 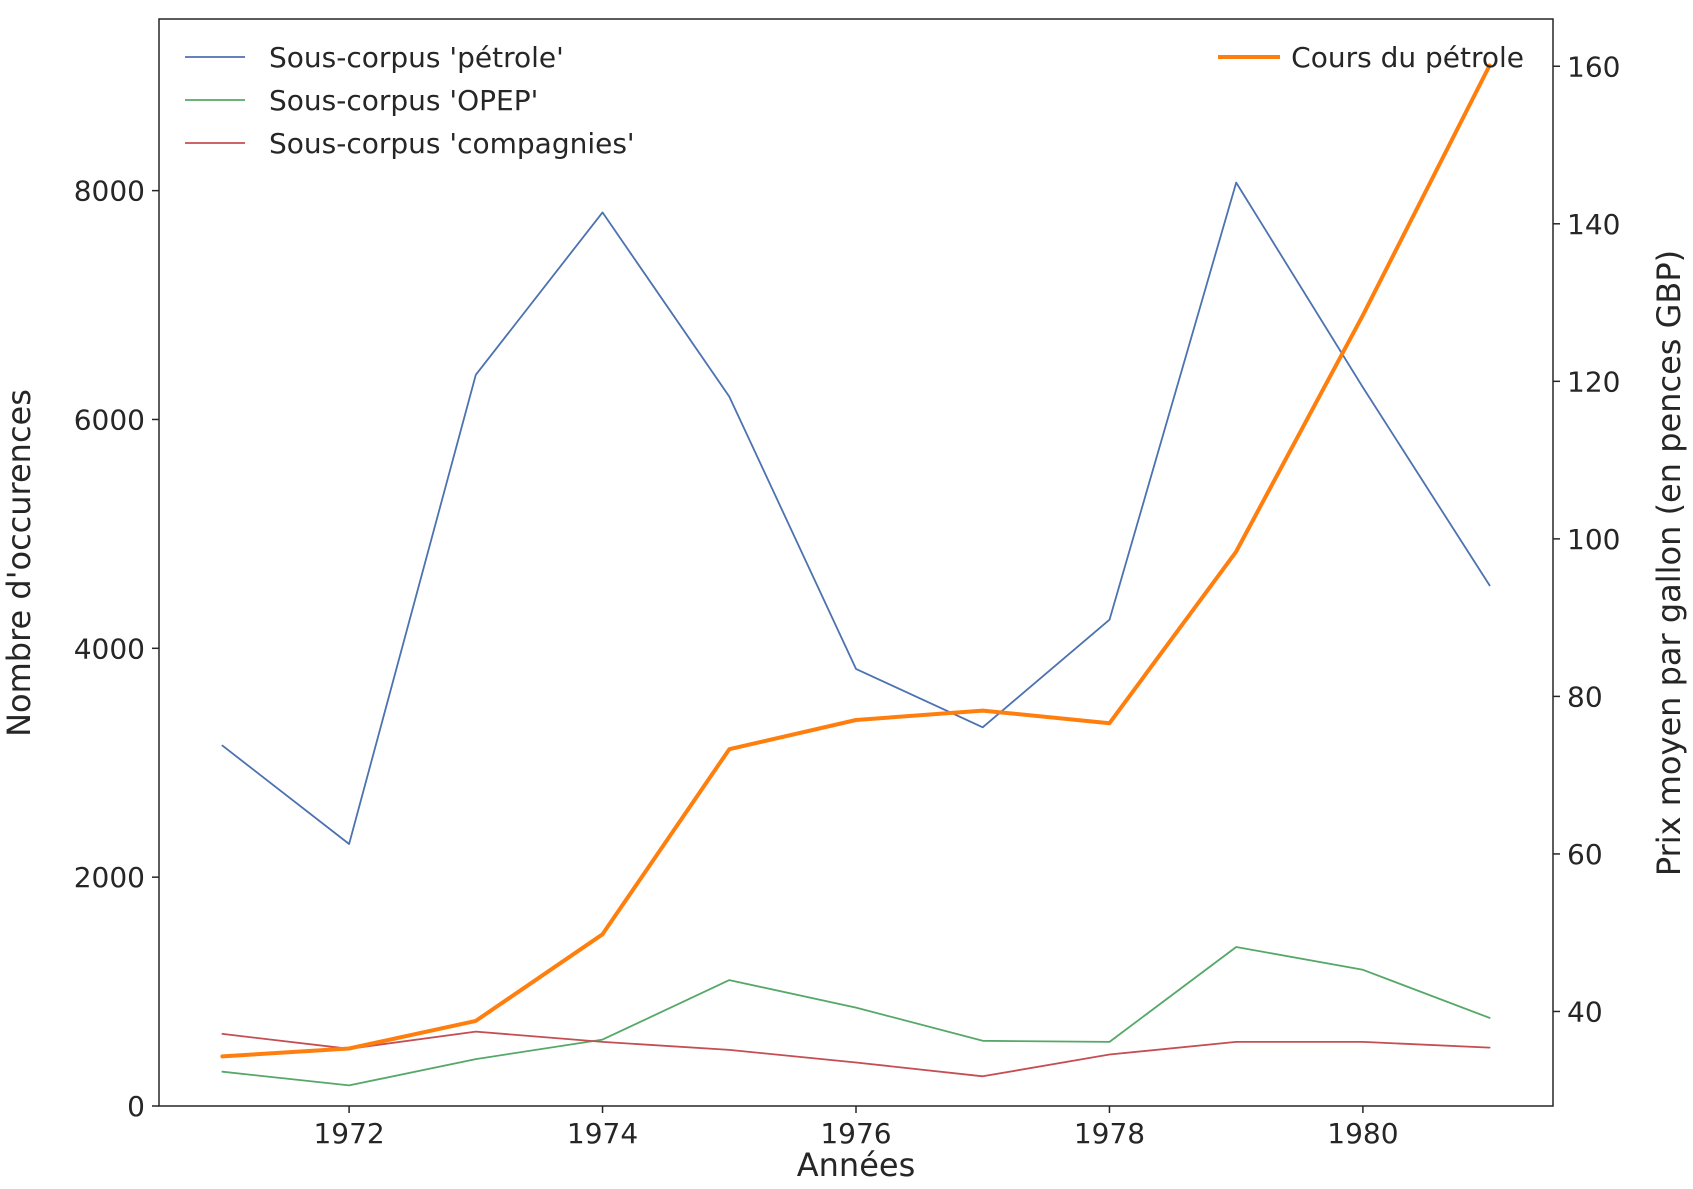 I want to click on y2-tick-label: 80, so click(x=1585, y=696).